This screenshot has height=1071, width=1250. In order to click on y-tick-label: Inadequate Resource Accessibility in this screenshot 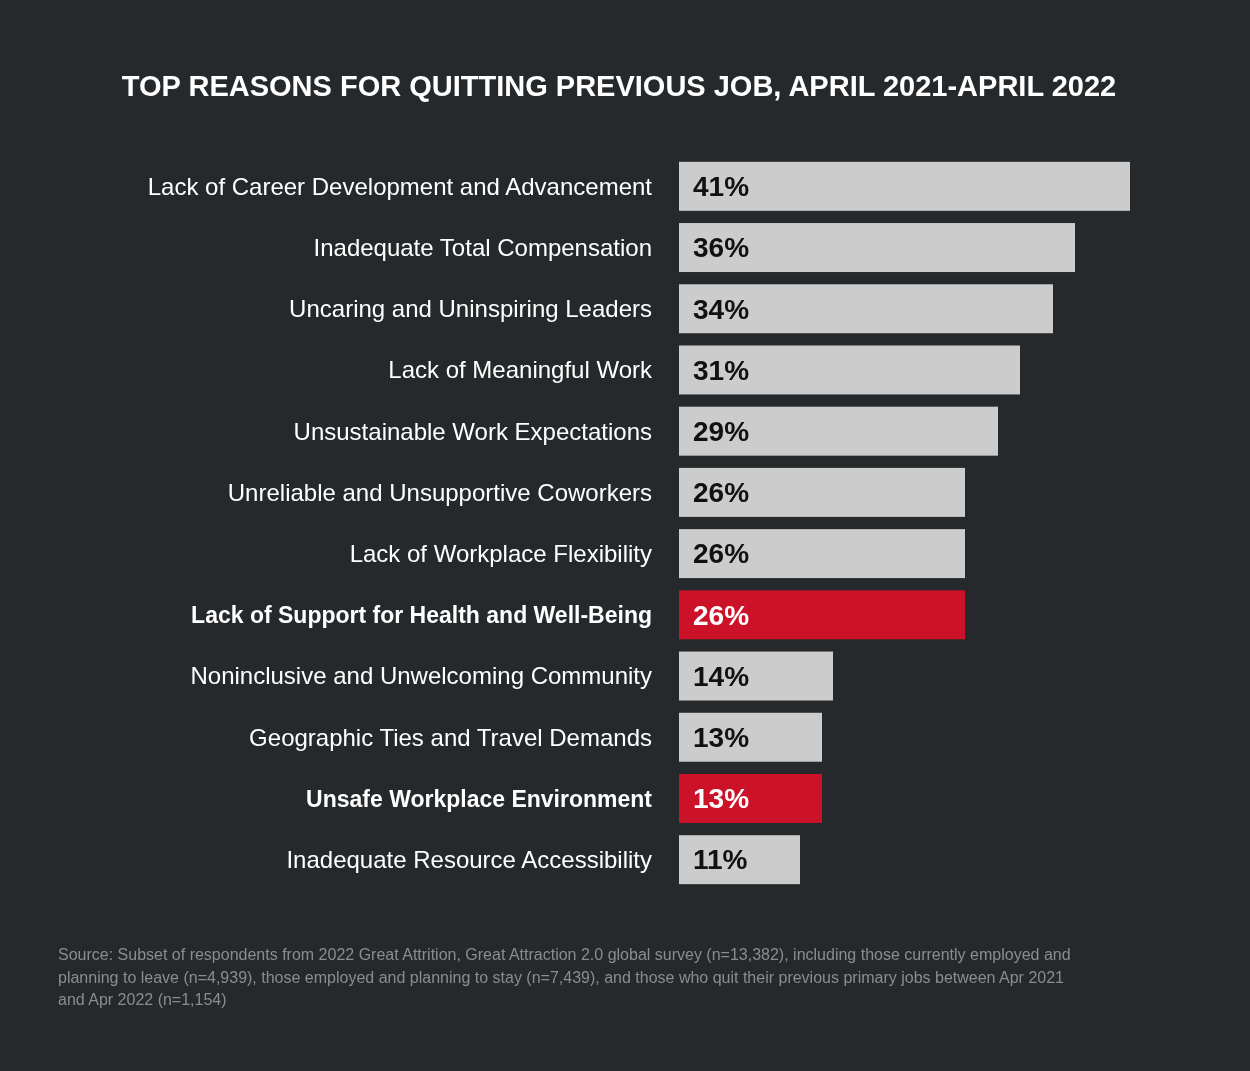, I will do `click(469, 860)`.